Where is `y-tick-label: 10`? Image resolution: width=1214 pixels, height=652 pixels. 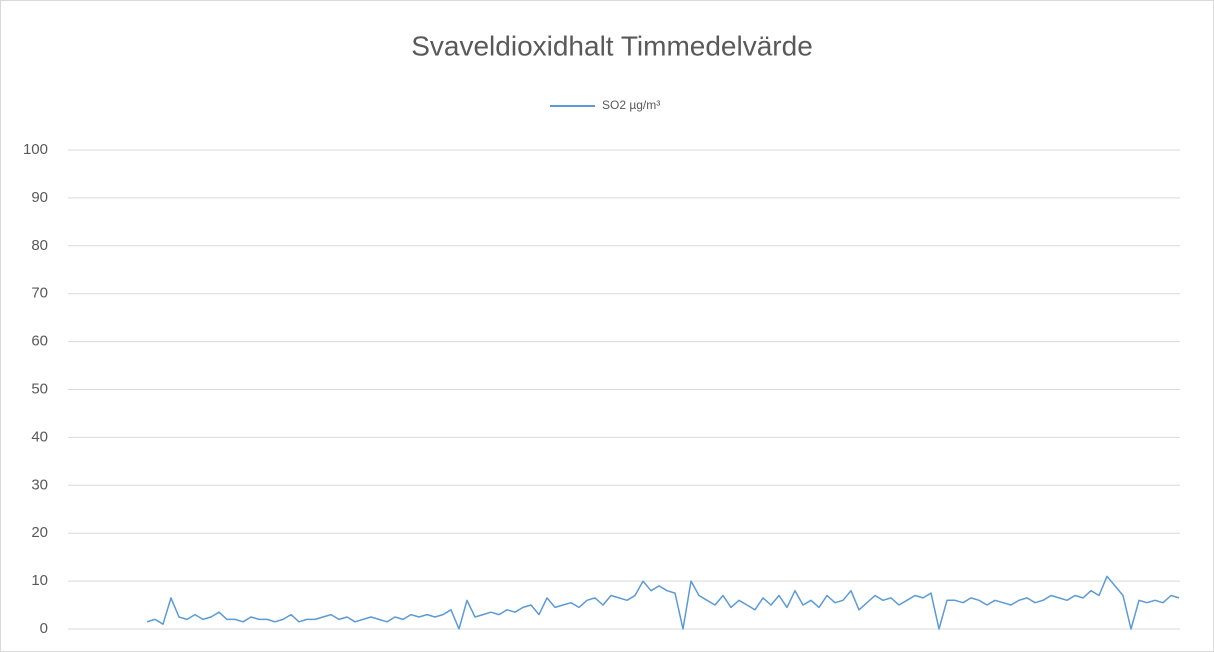 y-tick-label: 10 is located at coordinates (39, 580).